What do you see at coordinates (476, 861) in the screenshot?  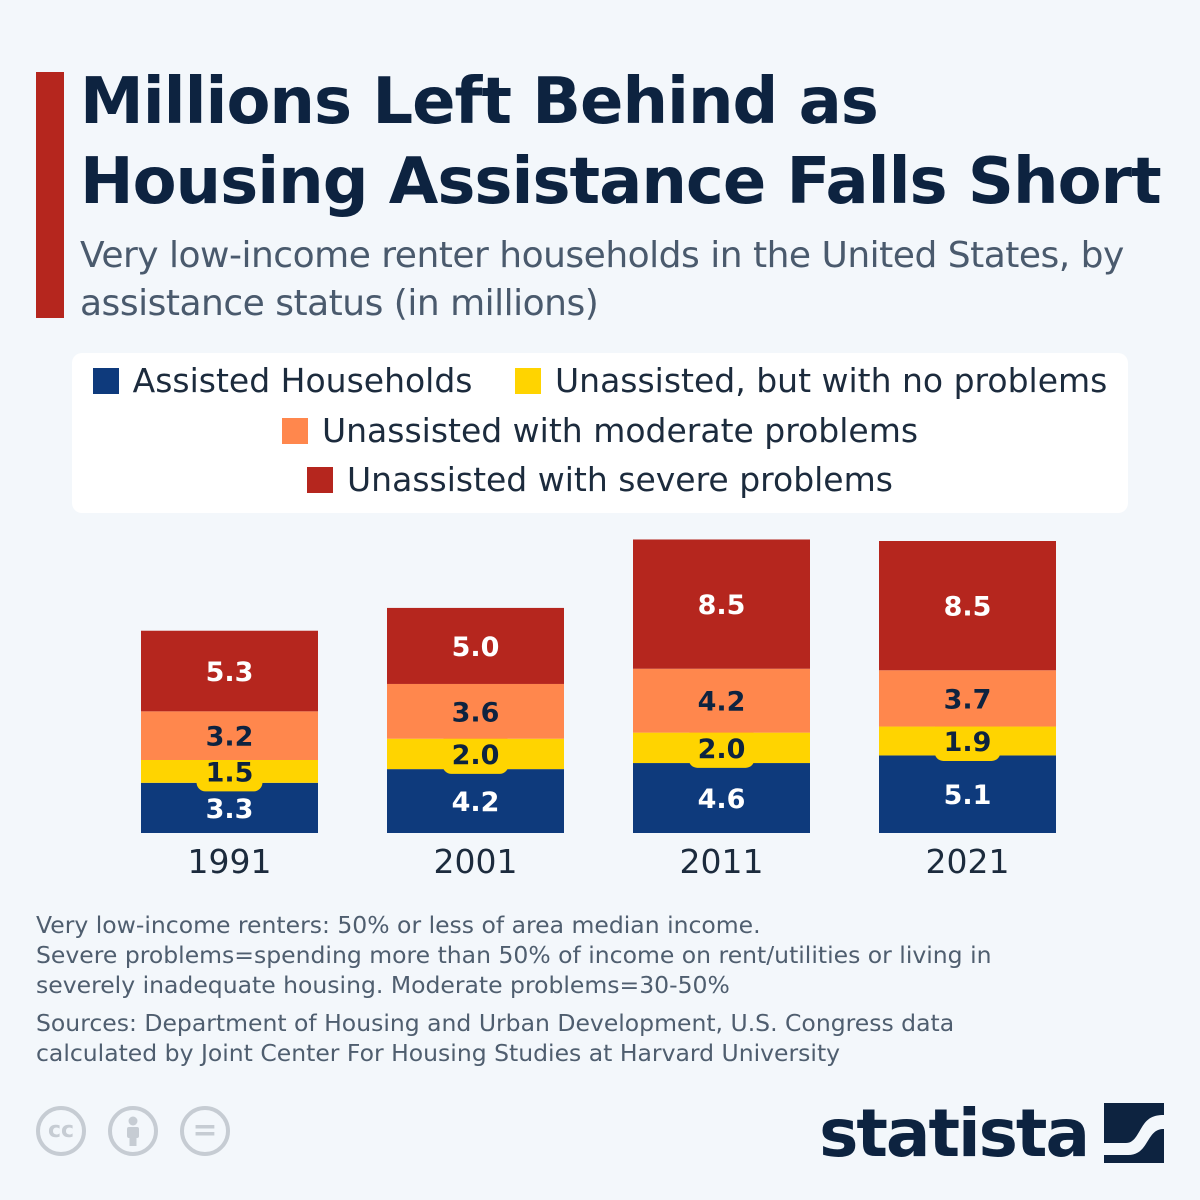 I see `x-tick-label-2001: 2001` at bounding box center [476, 861].